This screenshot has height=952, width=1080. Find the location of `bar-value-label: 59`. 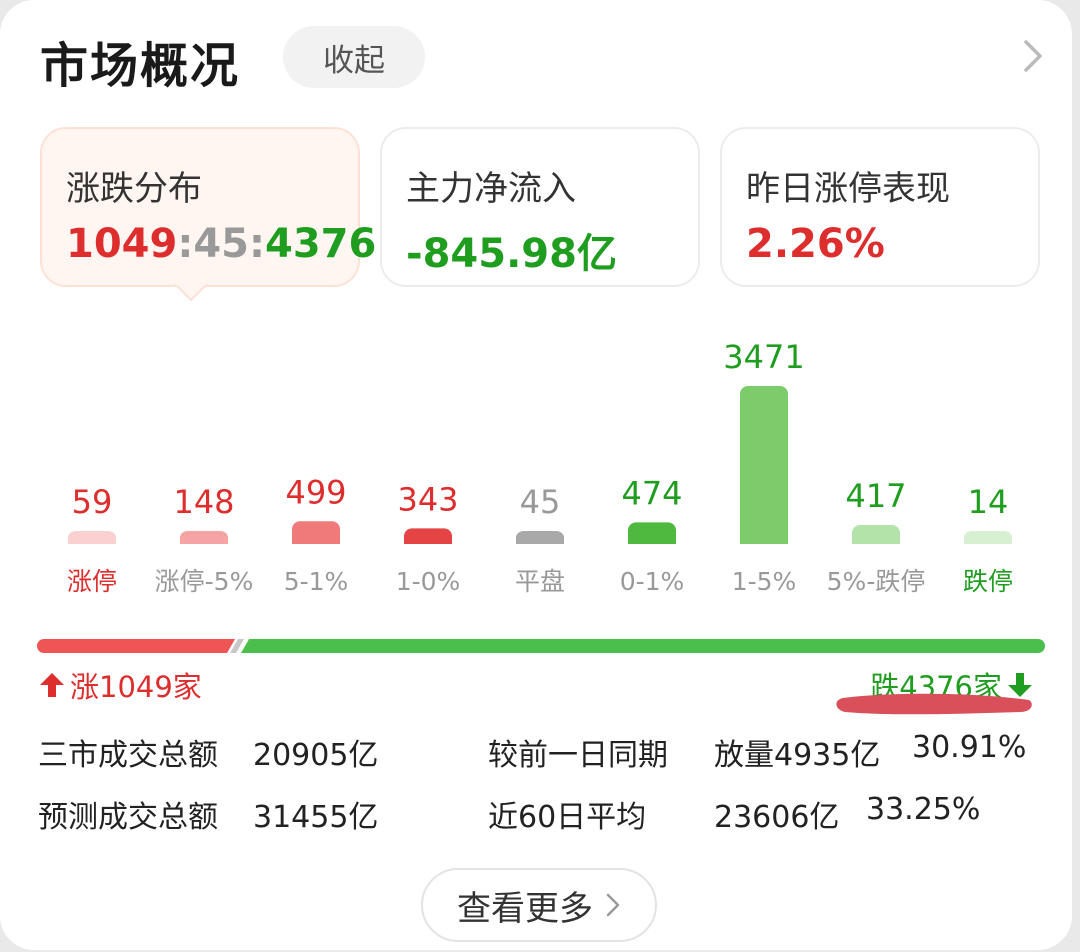

bar-value-label: 59 is located at coordinates (92, 502).